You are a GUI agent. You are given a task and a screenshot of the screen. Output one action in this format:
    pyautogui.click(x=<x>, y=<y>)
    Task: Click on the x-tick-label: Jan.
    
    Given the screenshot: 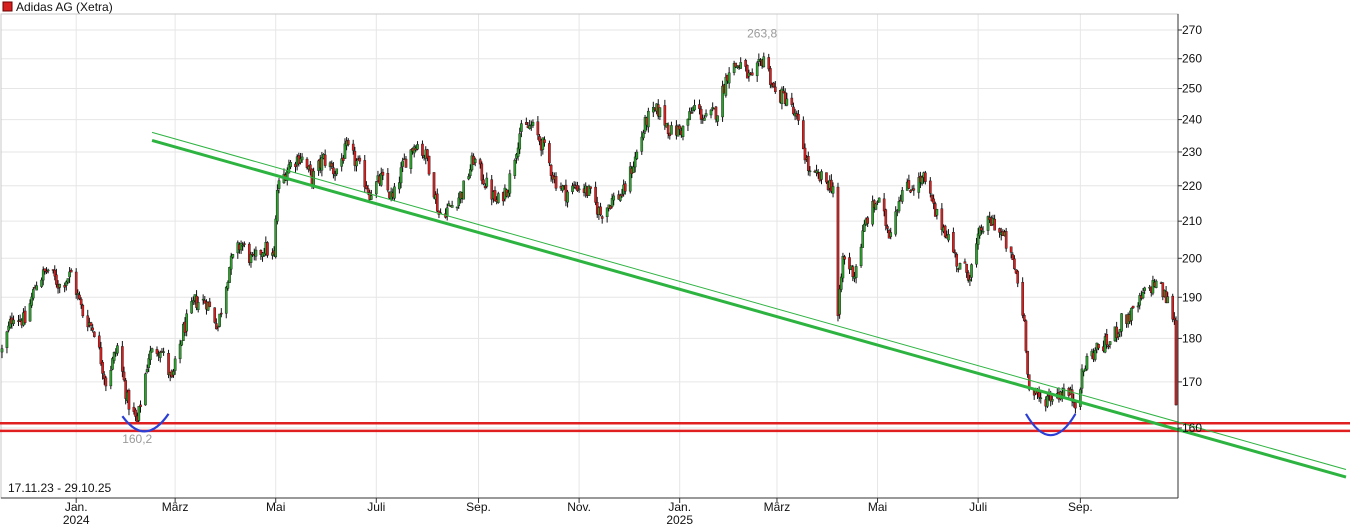 What is the action you would take?
    pyautogui.click(x=679, y=507)
    